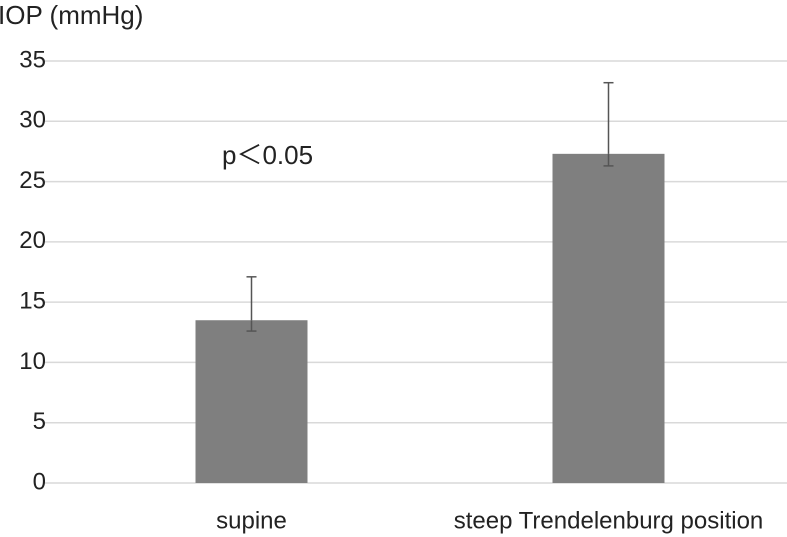 The image size is (787, 537). What do you see at coordinates (71, 15) in the screenshot?
I see `chart-title: IOP (mmHg)` at bounding box center [71, 15].